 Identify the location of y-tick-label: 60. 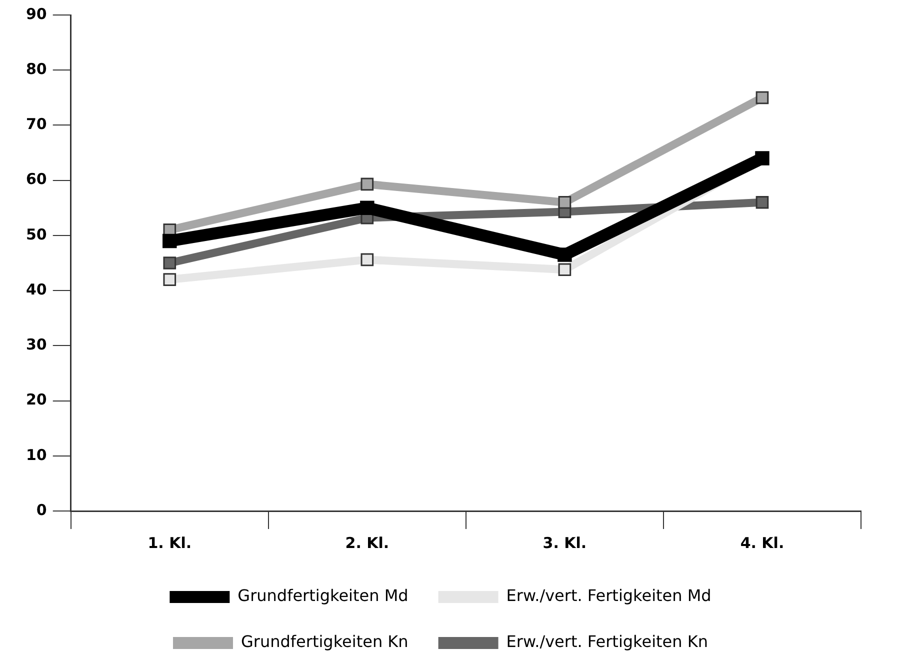
(36, 179).